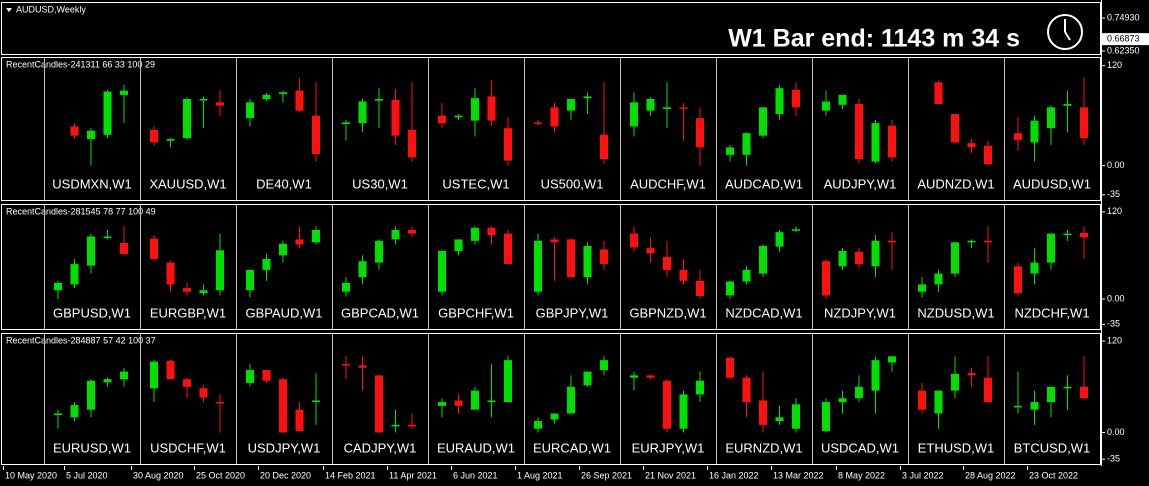  I want to click on panel-label: RecentCandles-241311 66 33 100 29, so click(80, 64).